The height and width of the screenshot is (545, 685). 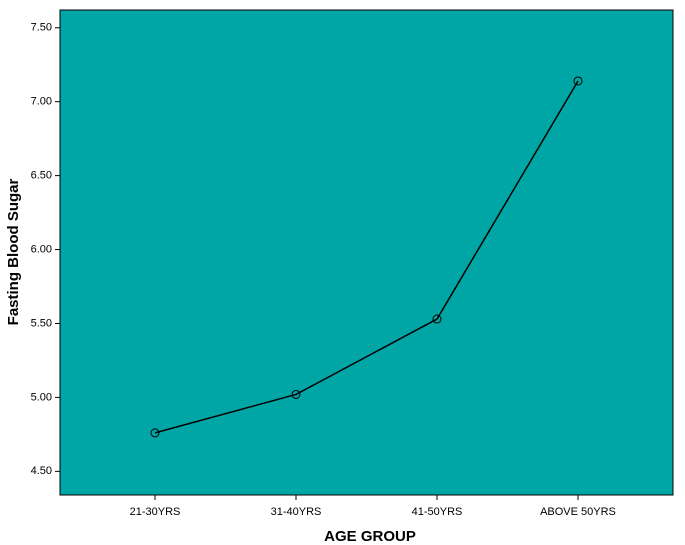 What do you see at coordinates (13, 252) in the screenshot?
I see `y-axis-title: Fasting Blood Sugar` at bounding box center [13, 252].